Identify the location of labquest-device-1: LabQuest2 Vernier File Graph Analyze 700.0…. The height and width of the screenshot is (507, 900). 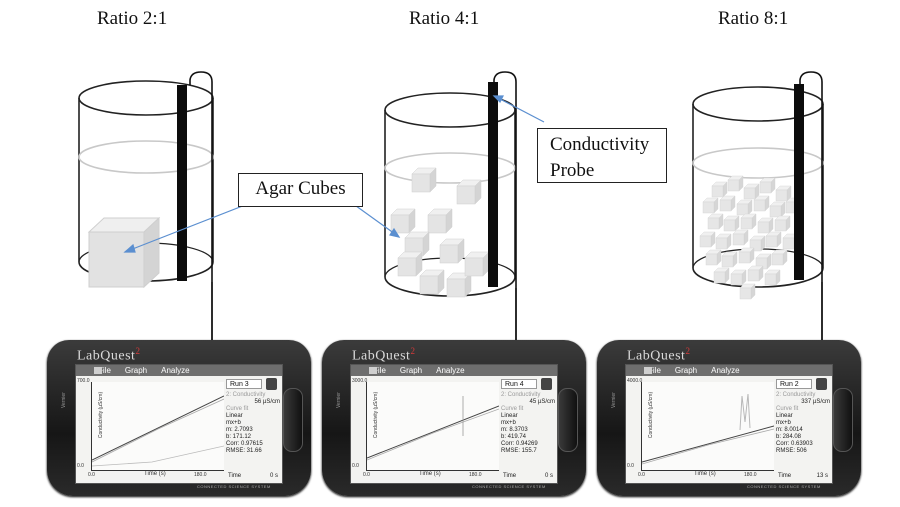
(179, 418).